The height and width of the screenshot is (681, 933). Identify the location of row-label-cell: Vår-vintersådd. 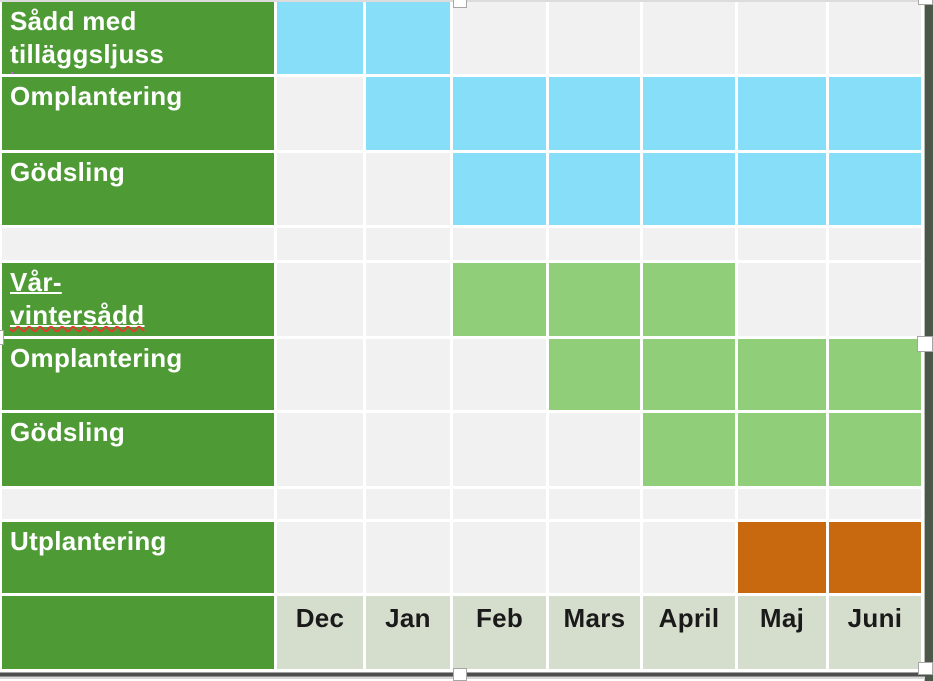
(138, 299).